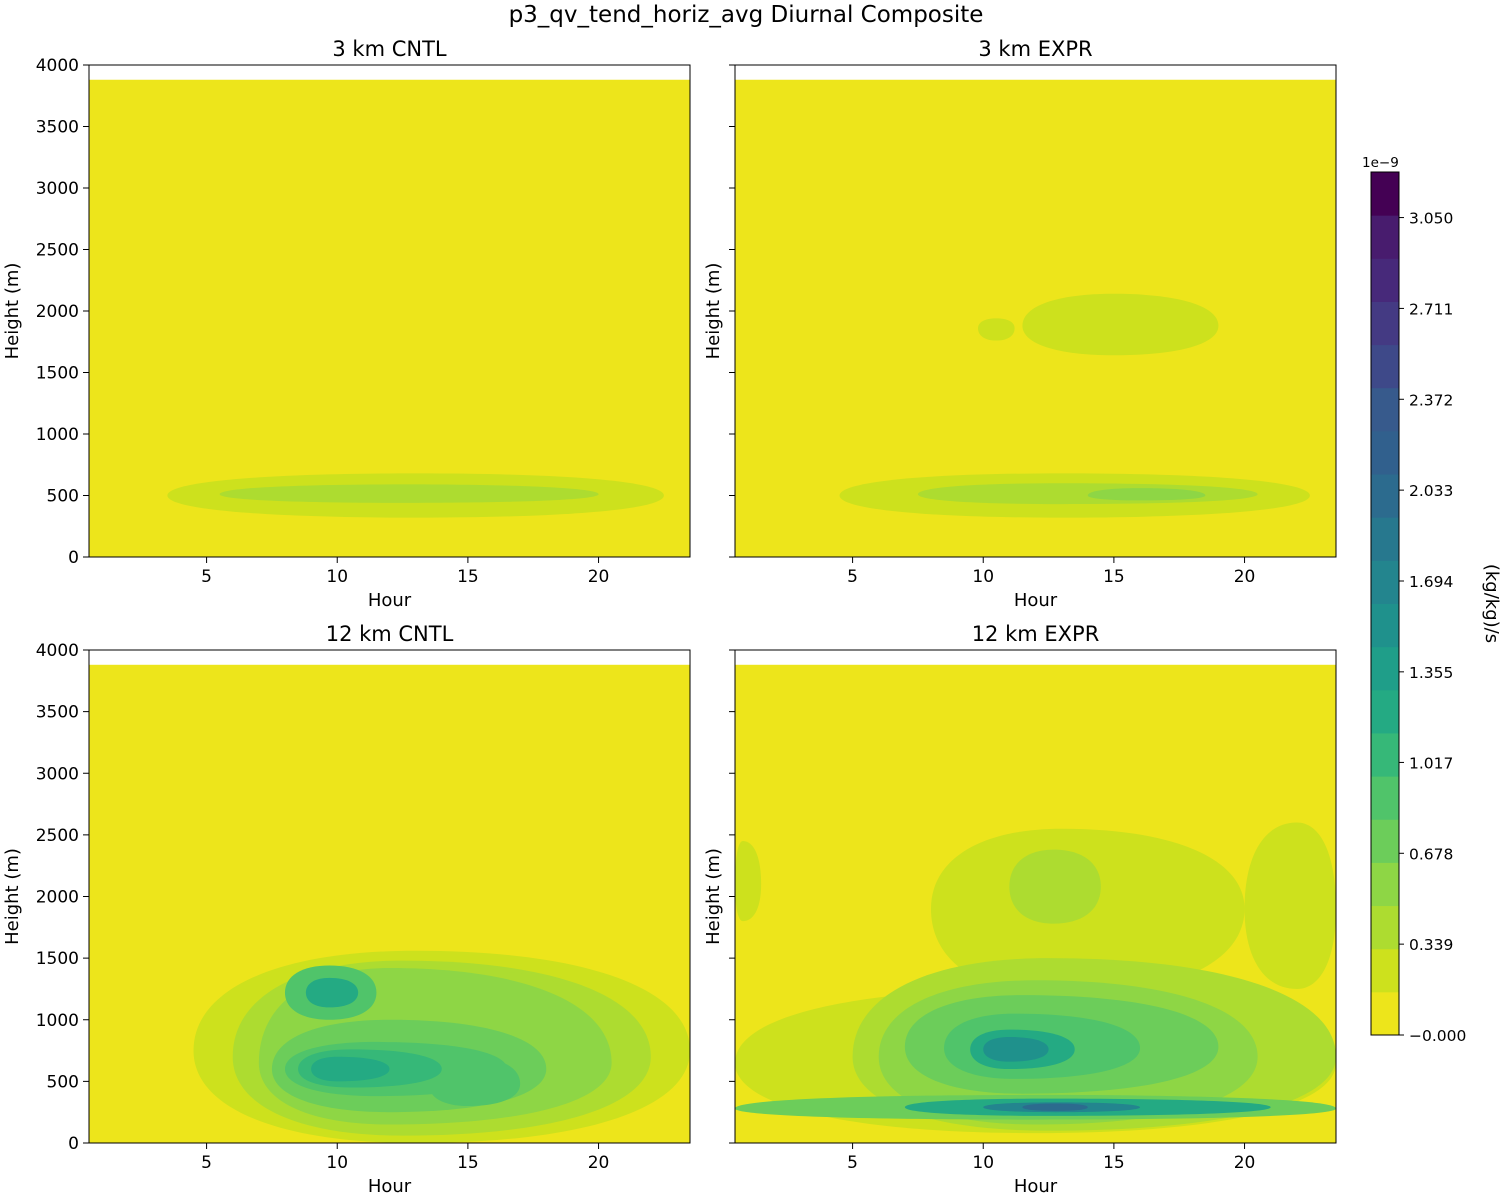 The width and height of the screenshot is (1500, 1200). What do you see at coordinates (1431, 673) in the screenshot?
I see `colorbar-tick-label: 1.355` at bounding box center [1431, 673].